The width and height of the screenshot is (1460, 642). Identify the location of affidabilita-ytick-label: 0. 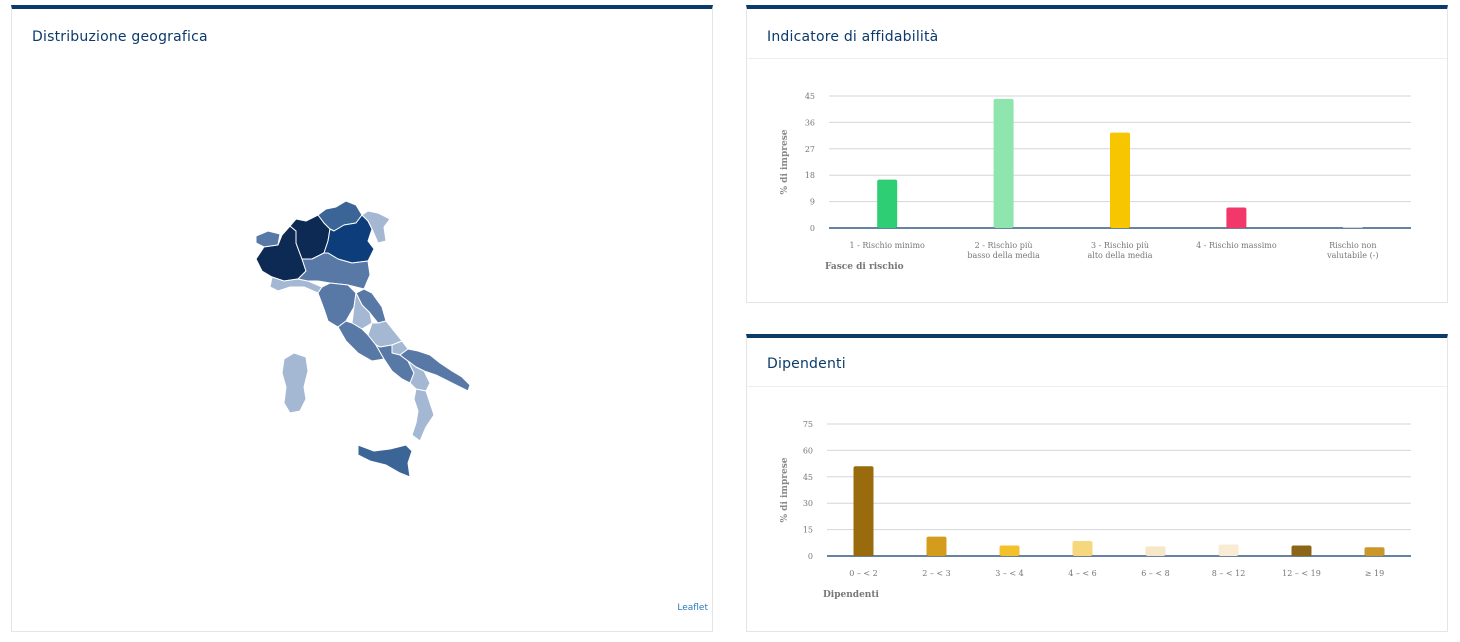
(812, 228).